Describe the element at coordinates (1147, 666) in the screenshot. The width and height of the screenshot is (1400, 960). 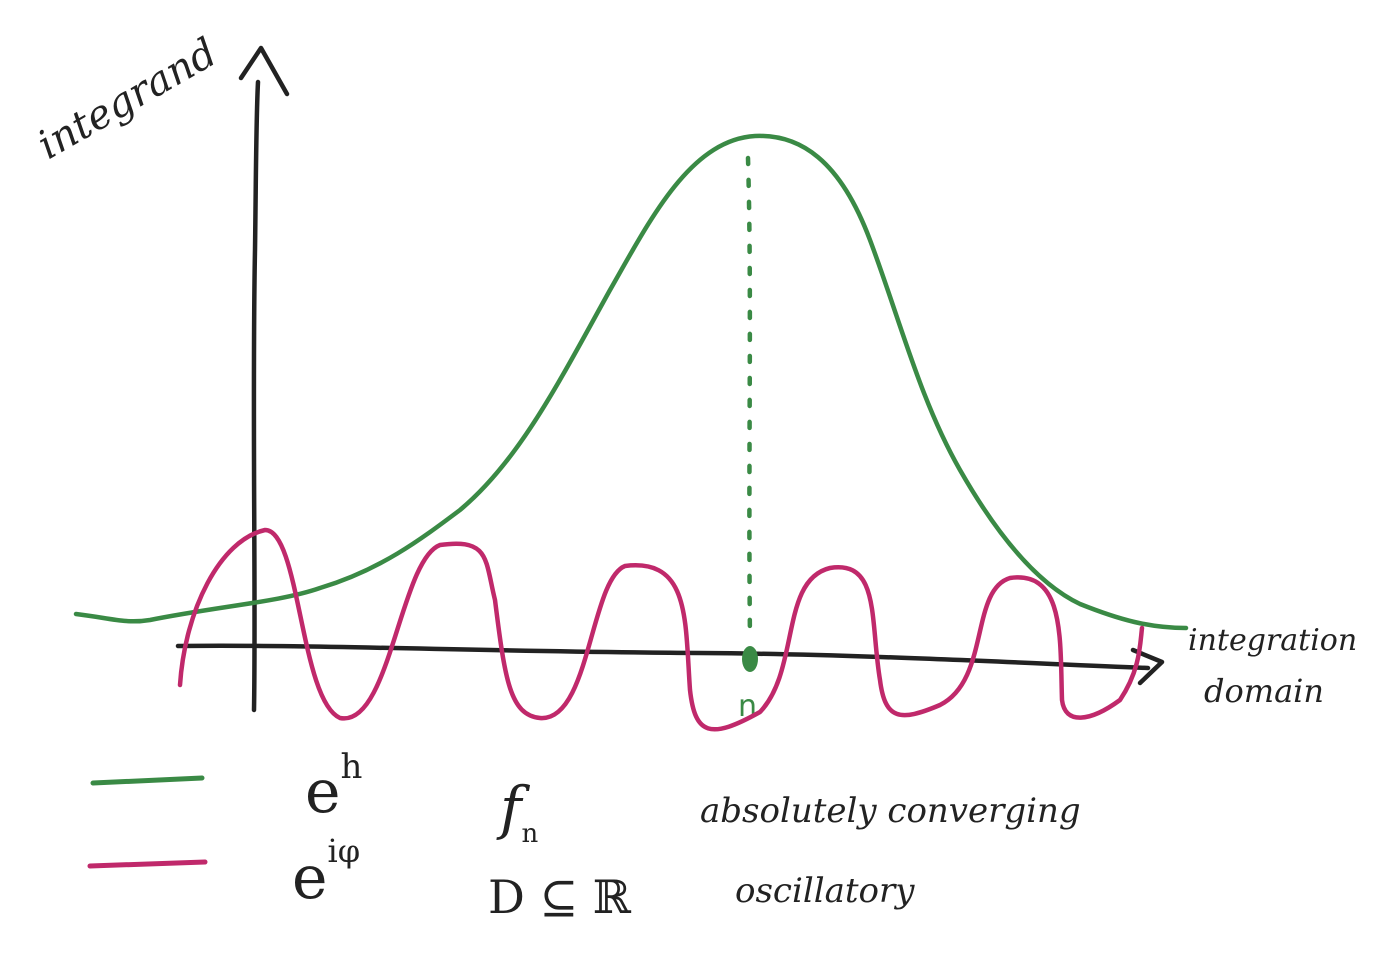
I see `x-axis-arrowhead-icon` at that location.